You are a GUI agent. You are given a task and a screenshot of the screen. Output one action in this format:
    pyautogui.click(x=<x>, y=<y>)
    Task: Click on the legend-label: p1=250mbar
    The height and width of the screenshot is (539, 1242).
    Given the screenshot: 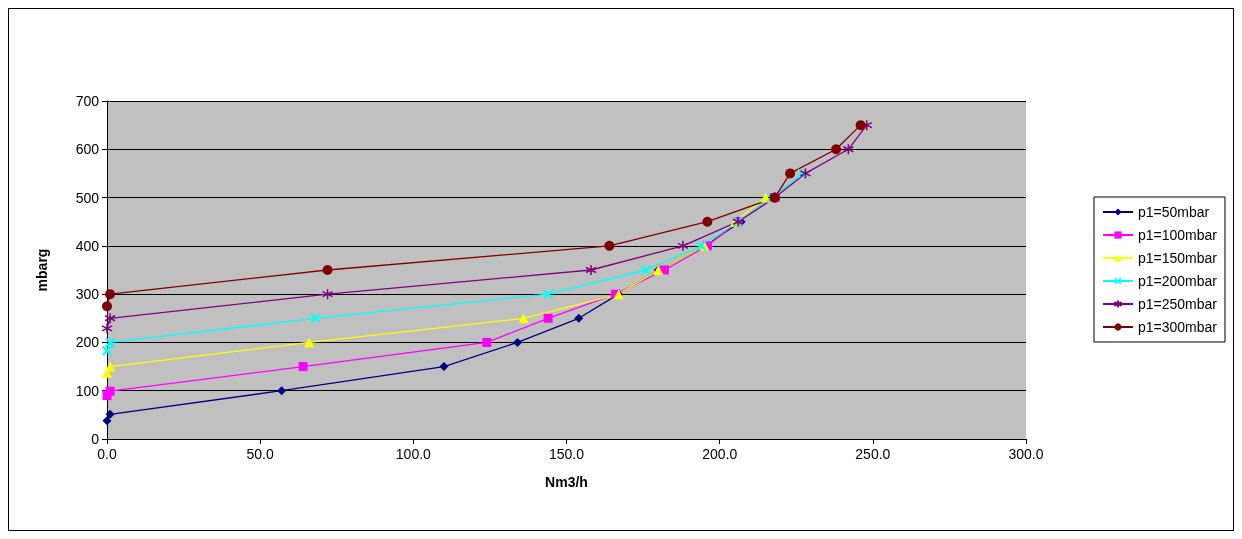 What is the action you would take?
    pyautogui.click(x=1178, y=304)
    